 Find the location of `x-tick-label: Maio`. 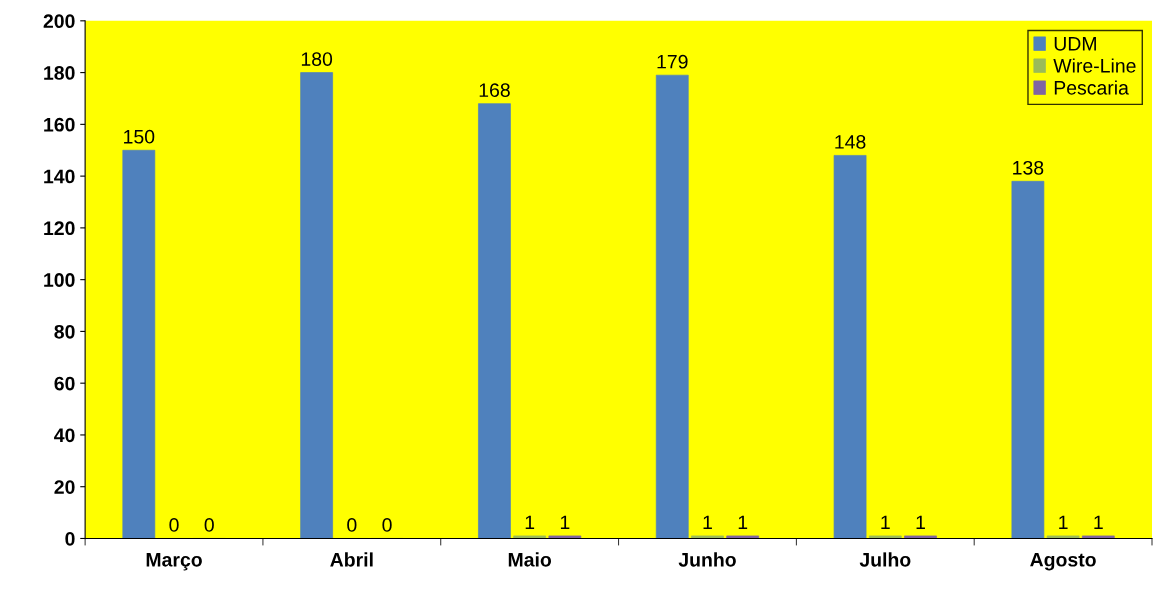

x-tick-label: Maio is located at coordinates (530, 559).